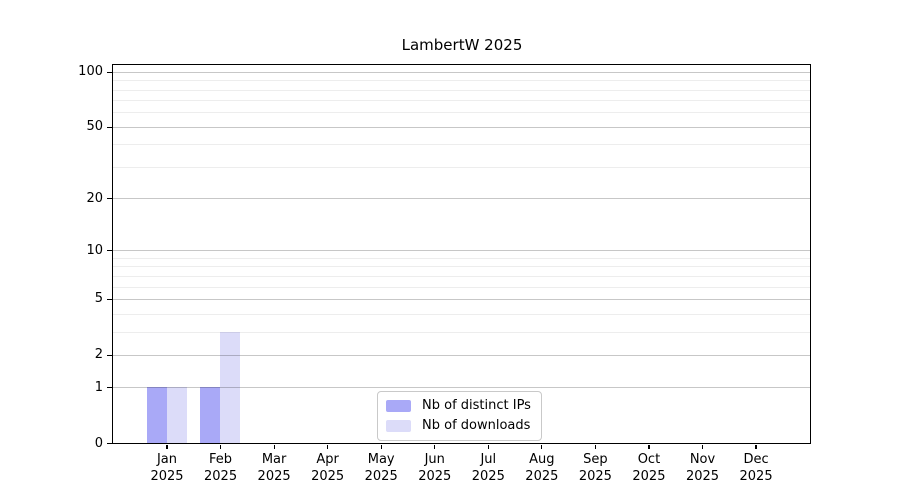 This screenshot has width=900, height=500. Describe the element at coordinates (167, 468) in the screenshot. I see `x-tick-label: Jan 2025` at that location.